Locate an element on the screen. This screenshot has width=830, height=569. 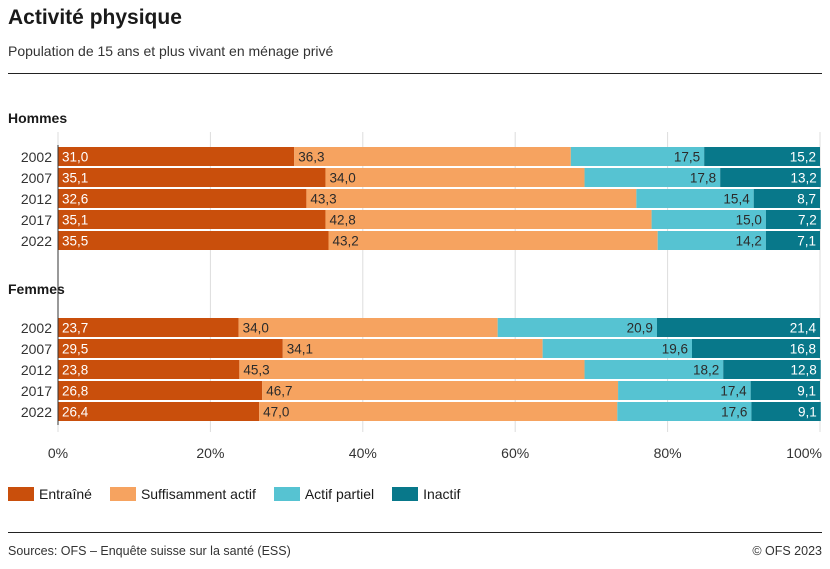
legend-item-entraine: Entraîné is located at coordinates (50, 494).